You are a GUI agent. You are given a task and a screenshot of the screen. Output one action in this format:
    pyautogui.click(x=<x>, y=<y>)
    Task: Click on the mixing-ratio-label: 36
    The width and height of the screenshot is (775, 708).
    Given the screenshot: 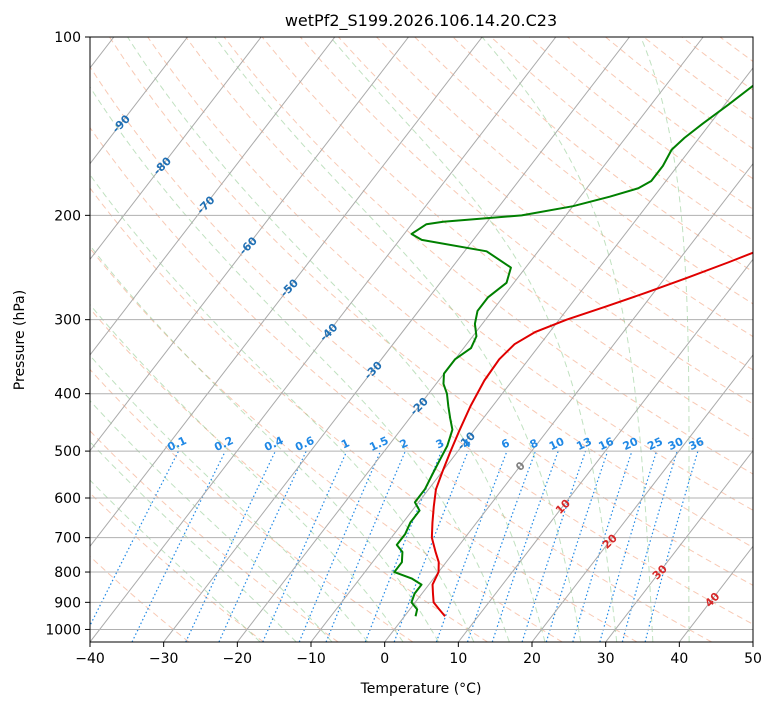 What is the action you would take?
    pyautogui.click(x=697, y=444)
    